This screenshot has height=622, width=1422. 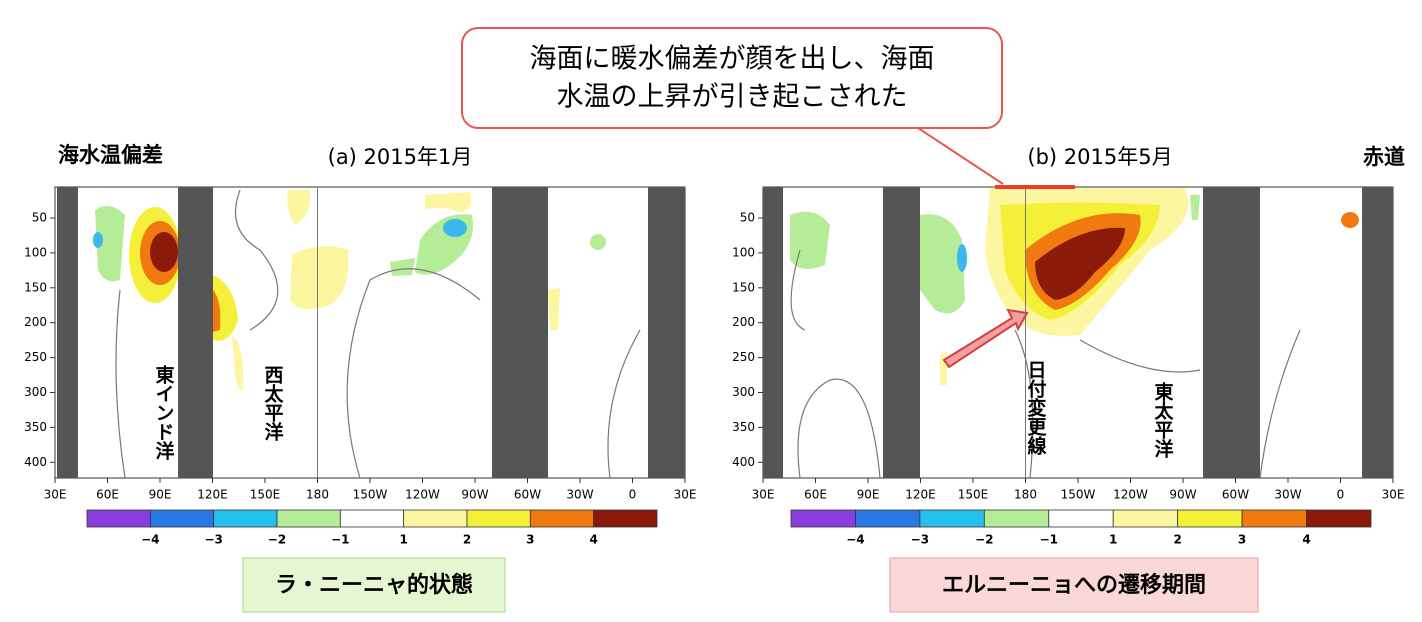 What do you see at coordinates (1384, 157) in the screenshot?
I see `equator-label: 赤道` at bounding box center [1384, 157].